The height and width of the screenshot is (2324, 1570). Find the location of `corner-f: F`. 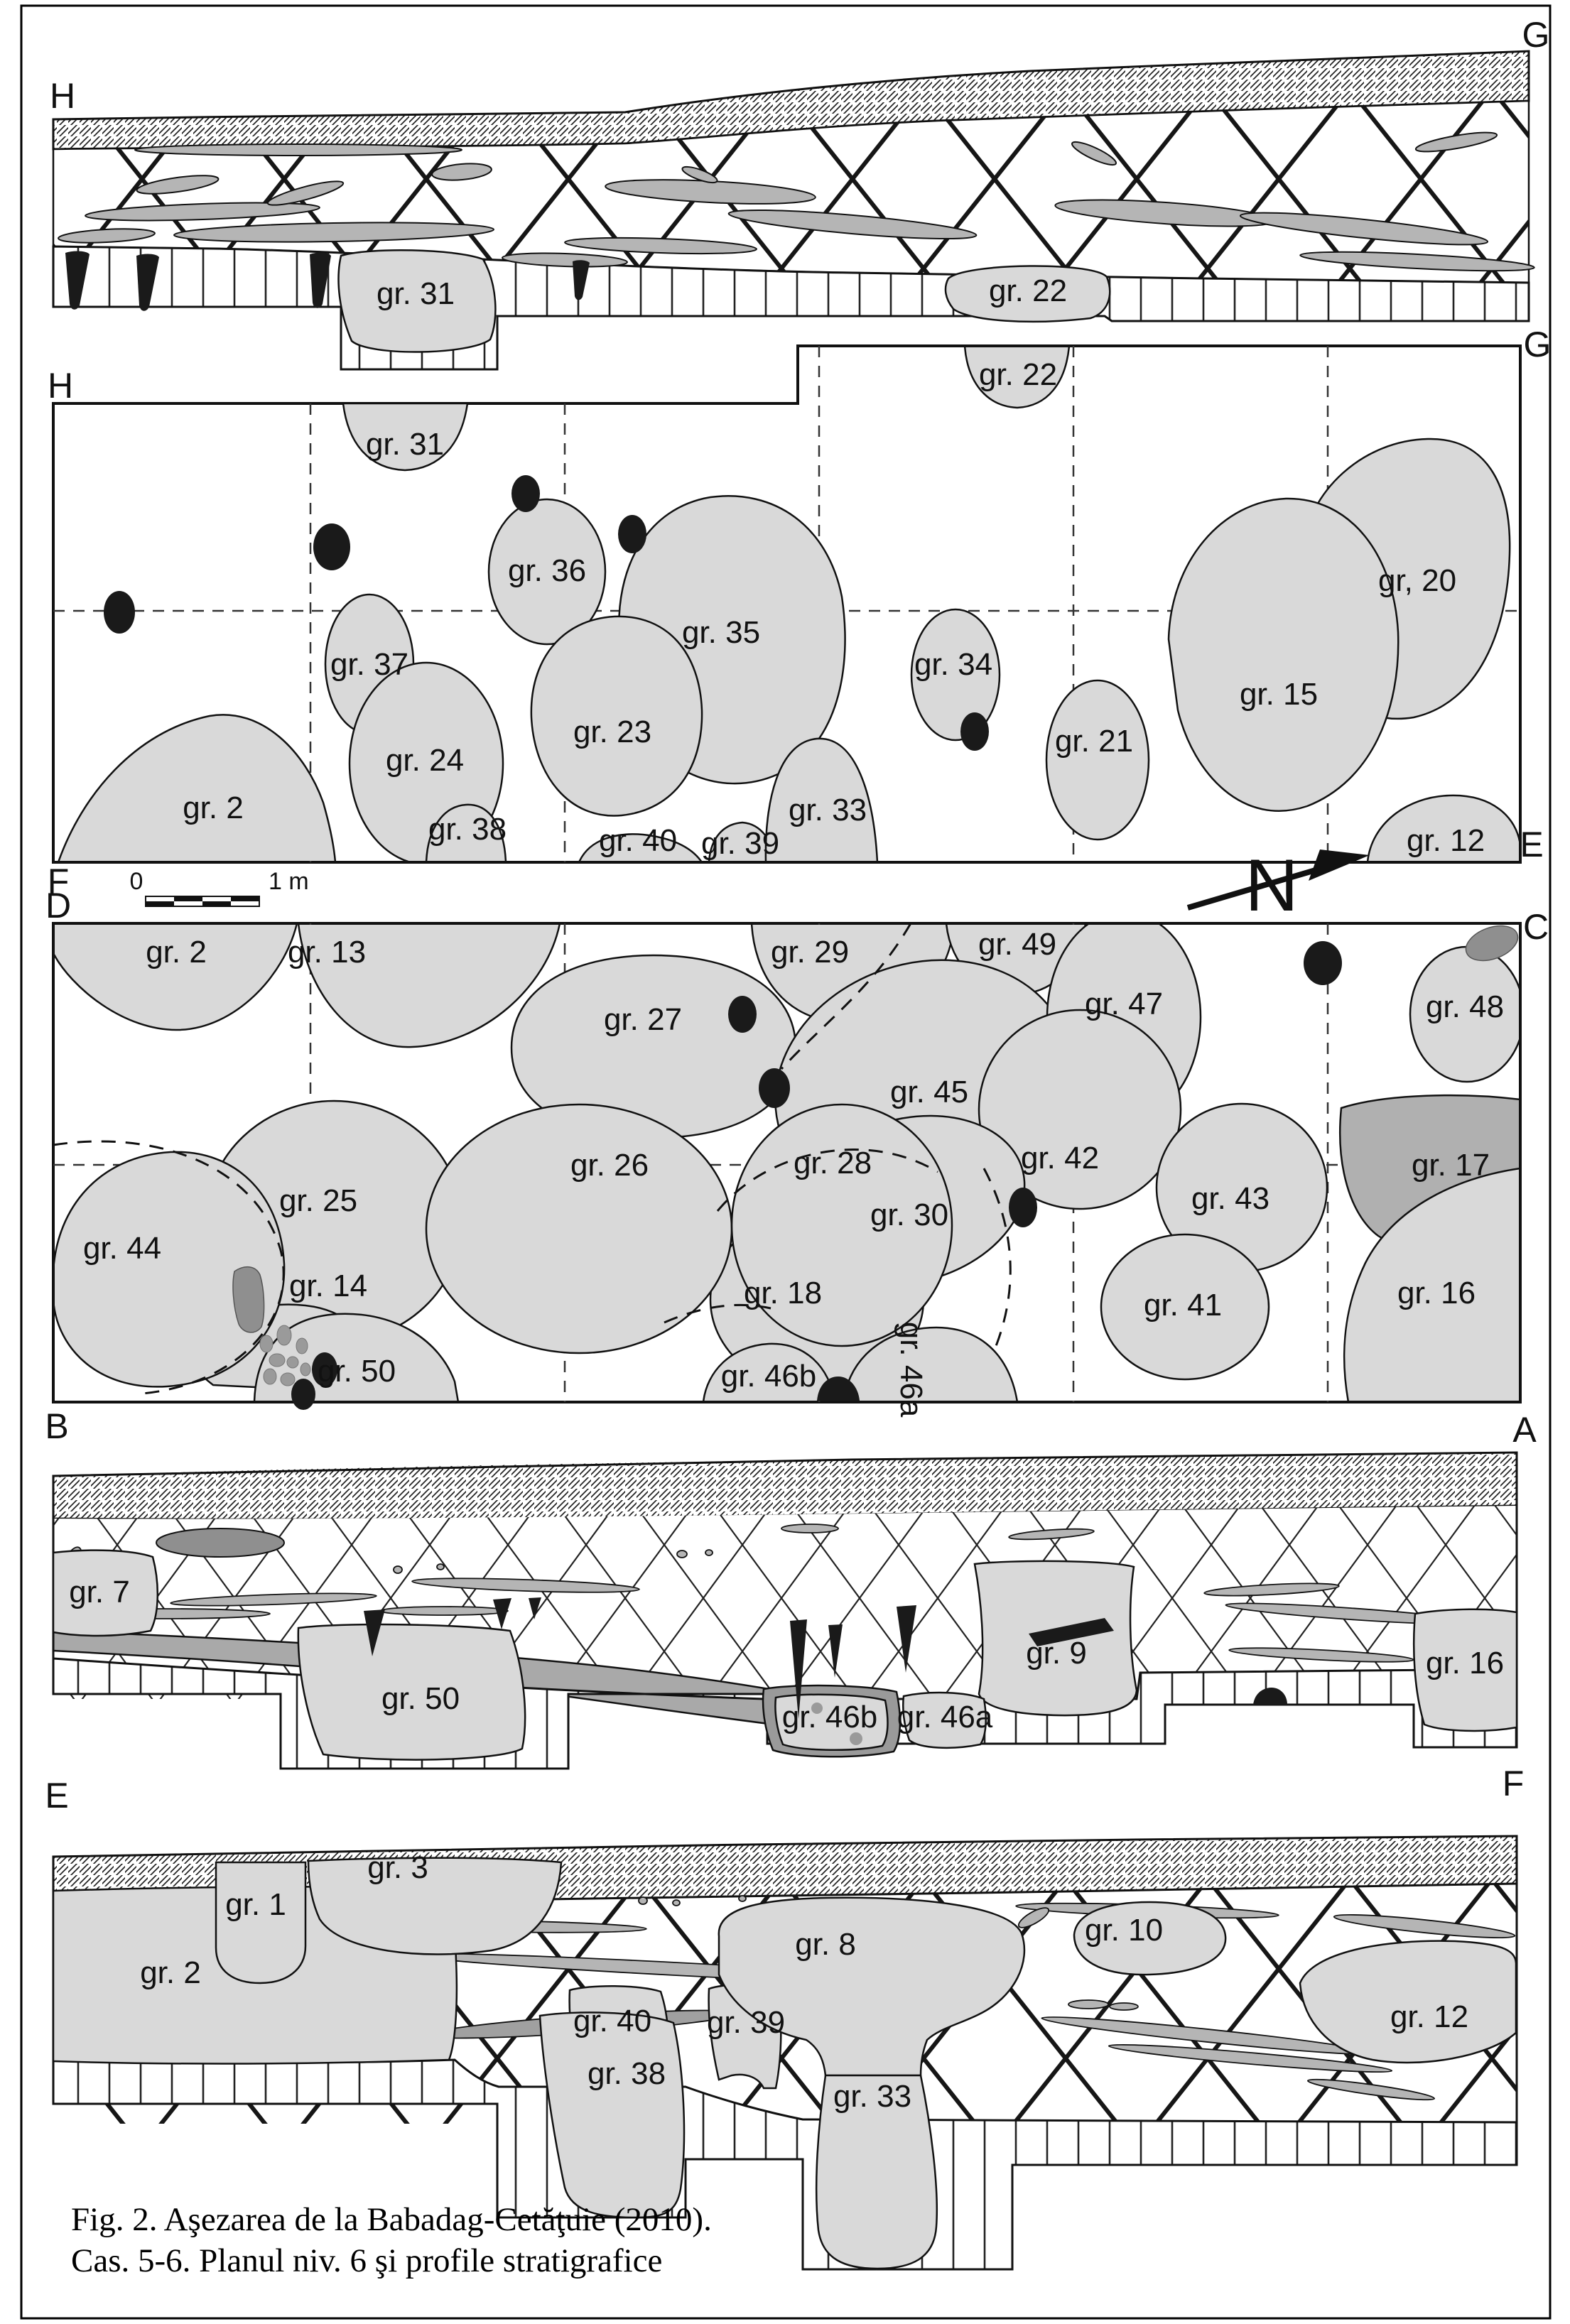

corner-f: F is located at coordinates (59, 881).